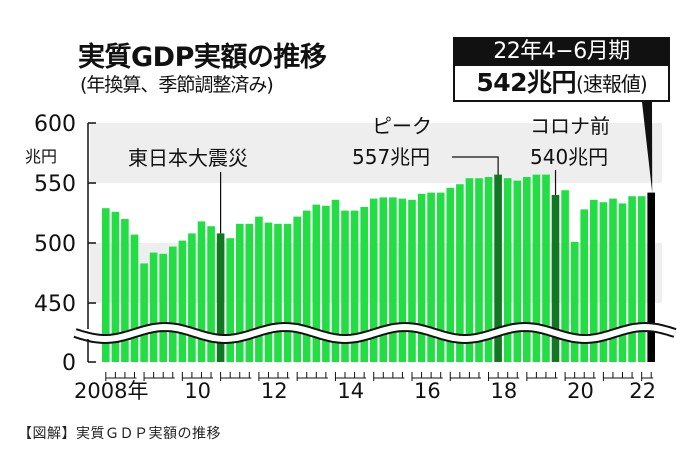  I want to click on axis-break-wave, so click(375, 333).